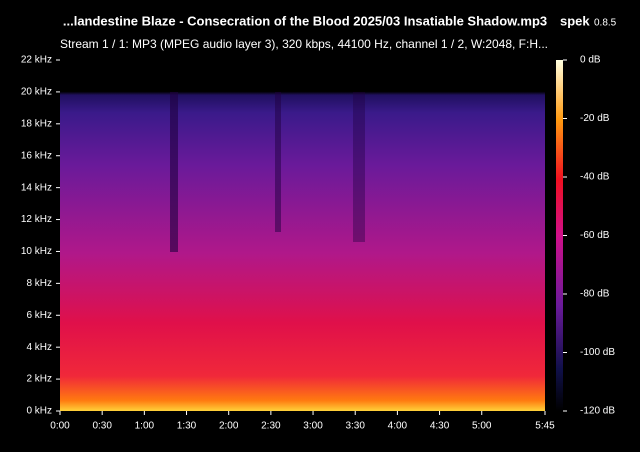  I want to click on db-tick-label: -60 dB, so click(595, 235).